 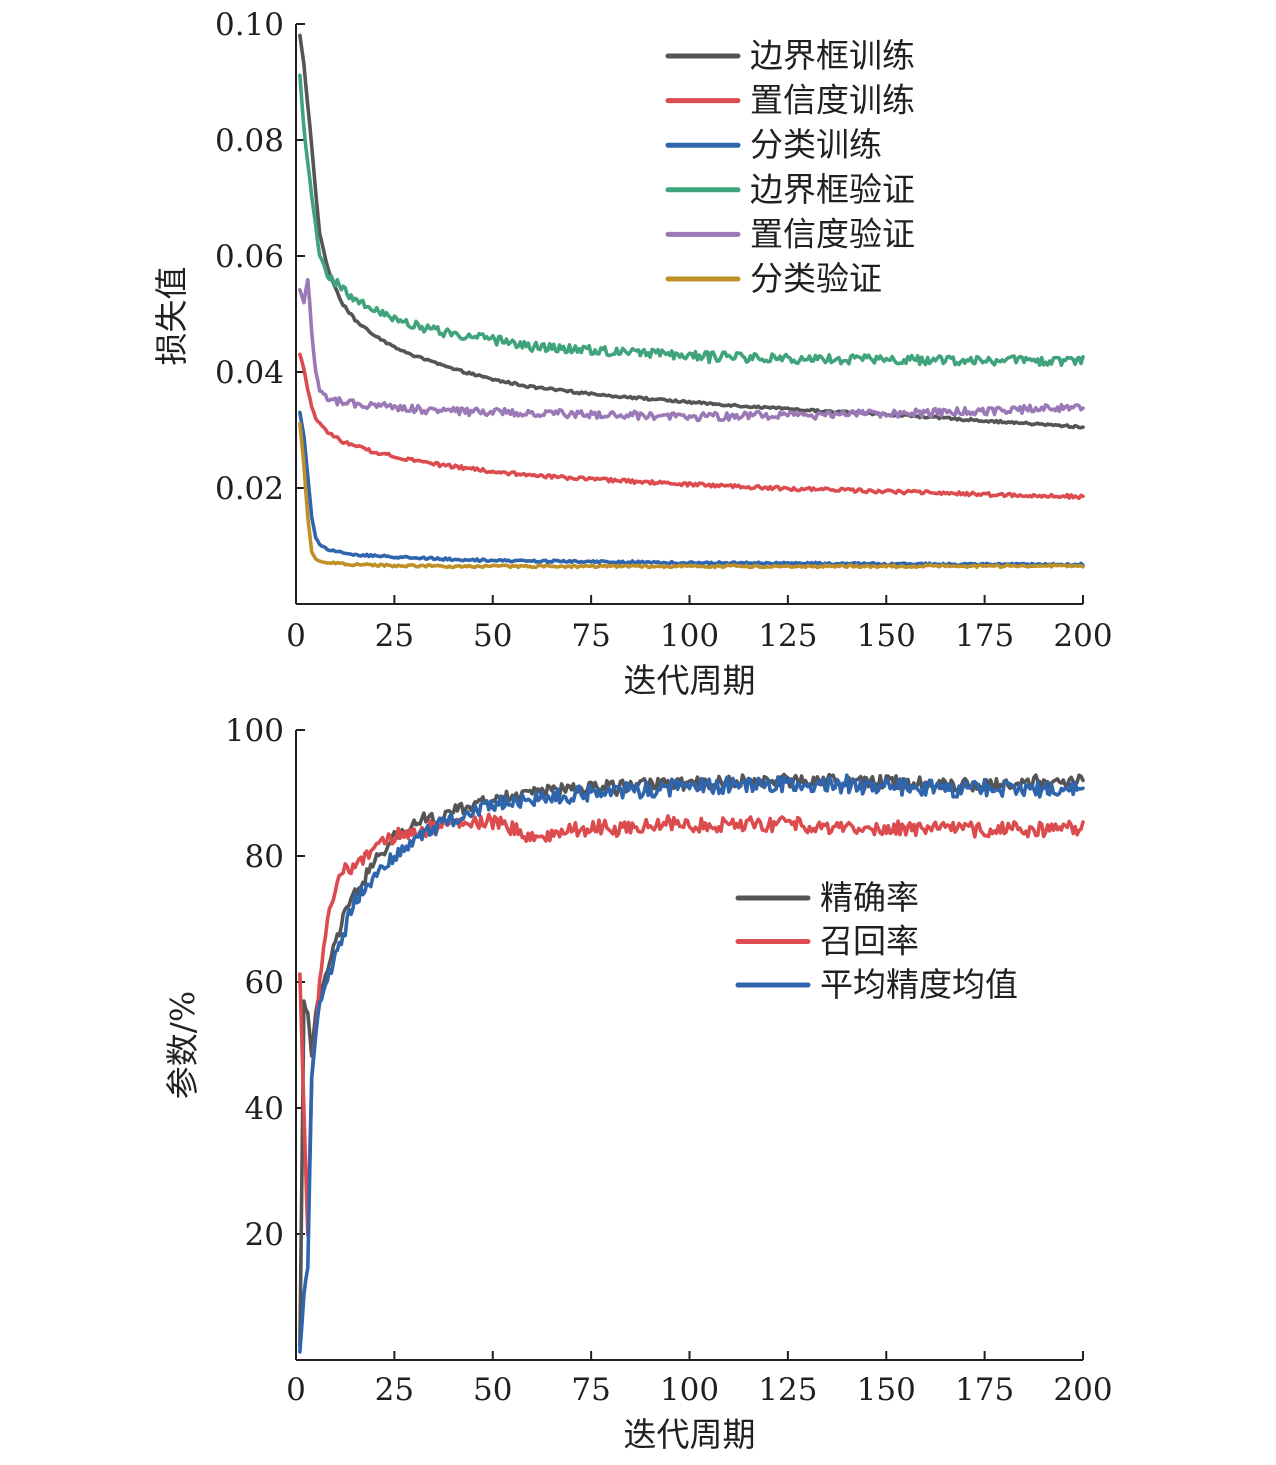 I want to click on y-tick-label: 0.02, so click(x=249, y=489).